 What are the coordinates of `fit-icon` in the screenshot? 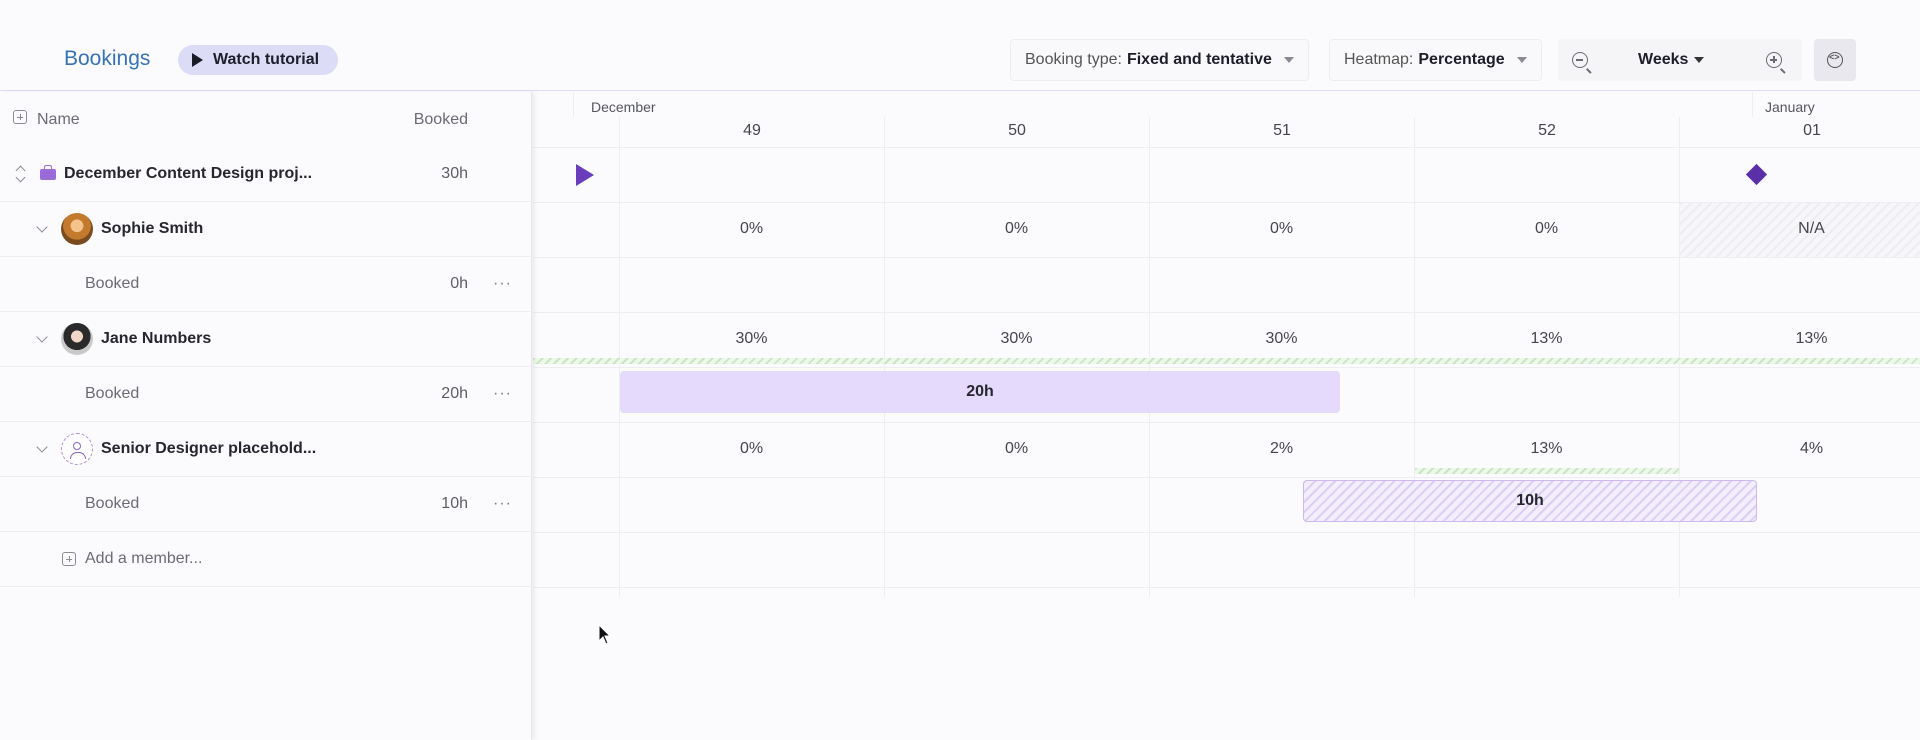 It's located at (1835, 60).